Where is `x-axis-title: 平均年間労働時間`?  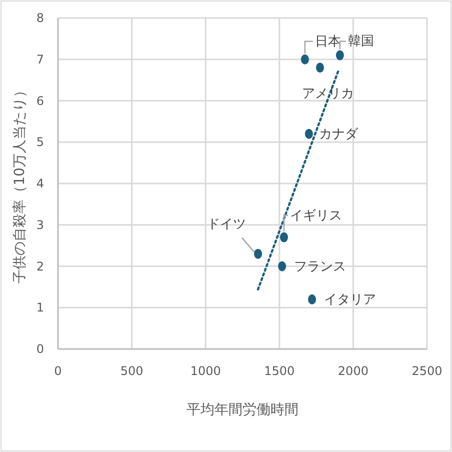
x-axis-title: 平均年間労働時間 is located at coordinates (242, 410).